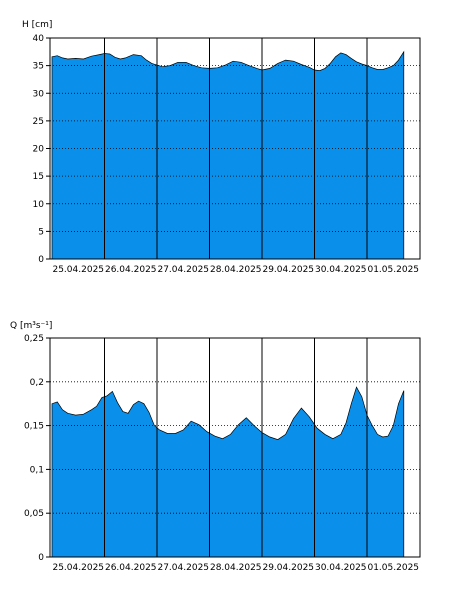 This screenshot has width=450, height=600. I want to click on y-tick-label: 35, so click(38, 67).